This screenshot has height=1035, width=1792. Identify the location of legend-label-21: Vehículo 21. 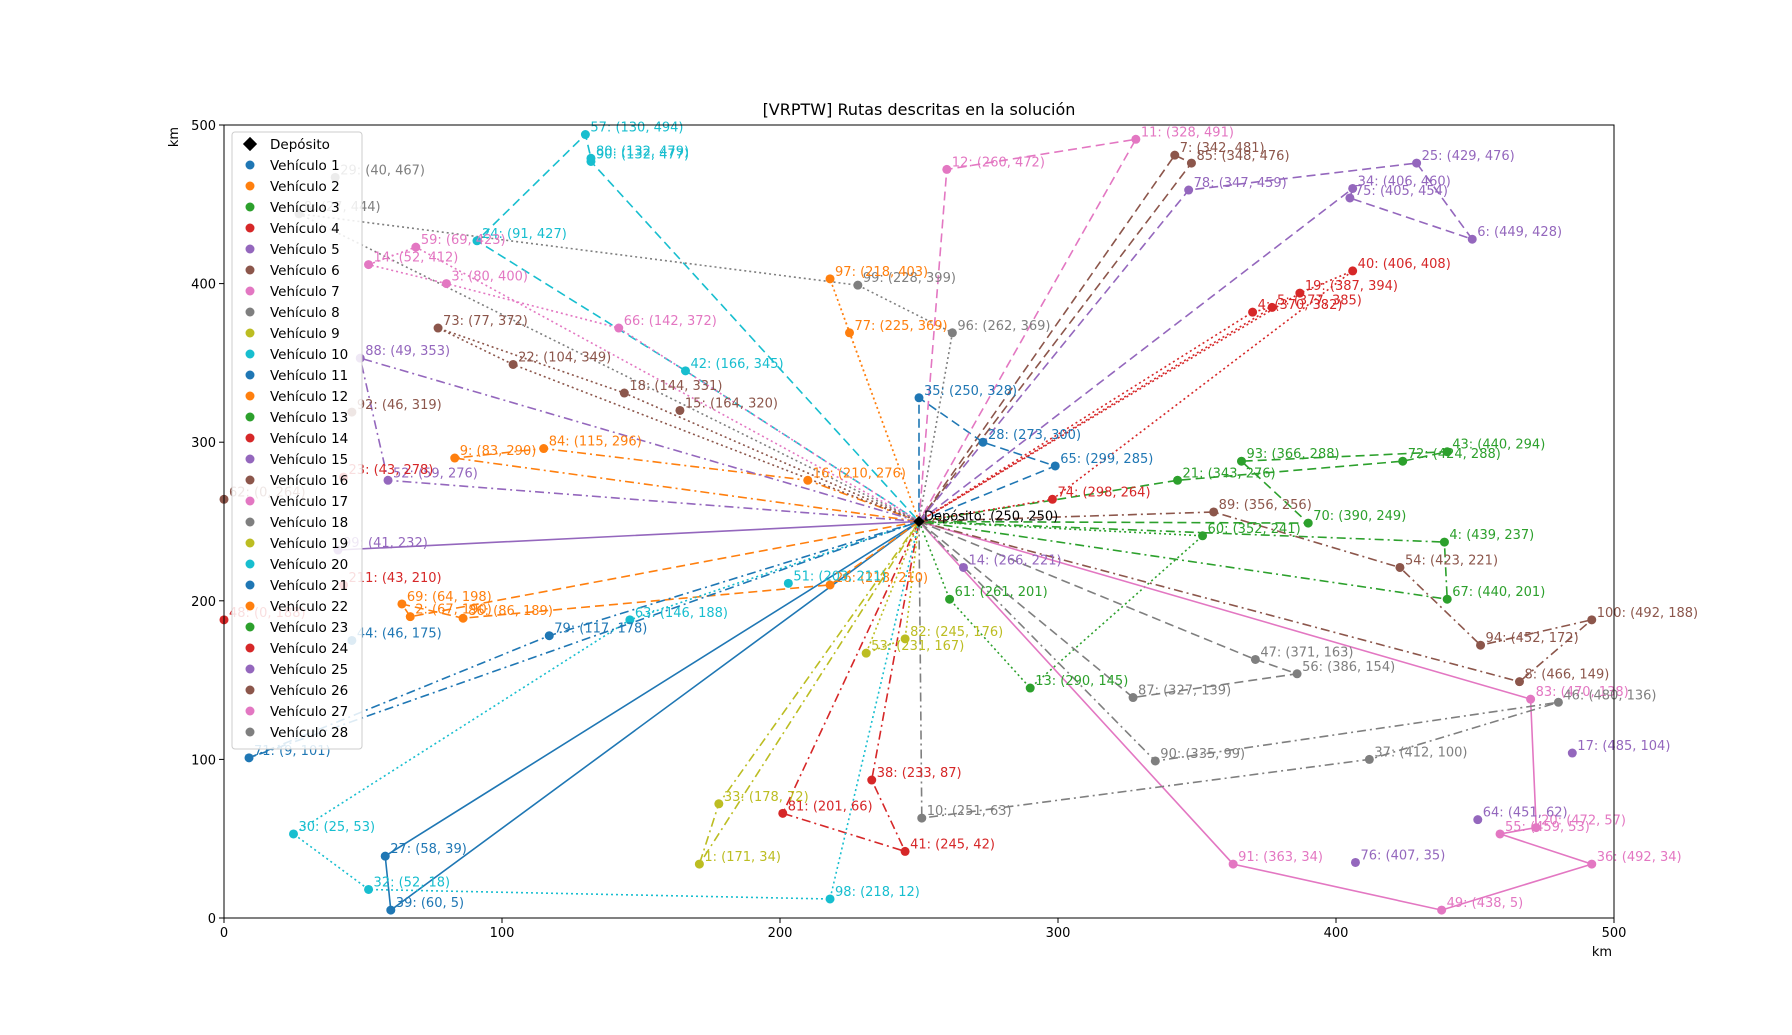
(309, 586).